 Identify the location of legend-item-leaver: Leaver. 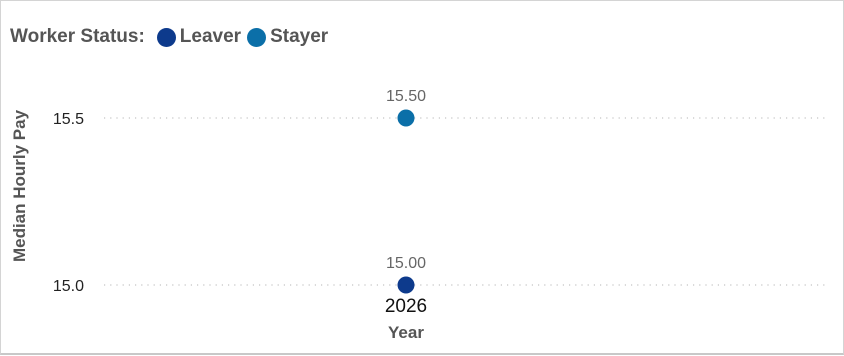
(199, 37).